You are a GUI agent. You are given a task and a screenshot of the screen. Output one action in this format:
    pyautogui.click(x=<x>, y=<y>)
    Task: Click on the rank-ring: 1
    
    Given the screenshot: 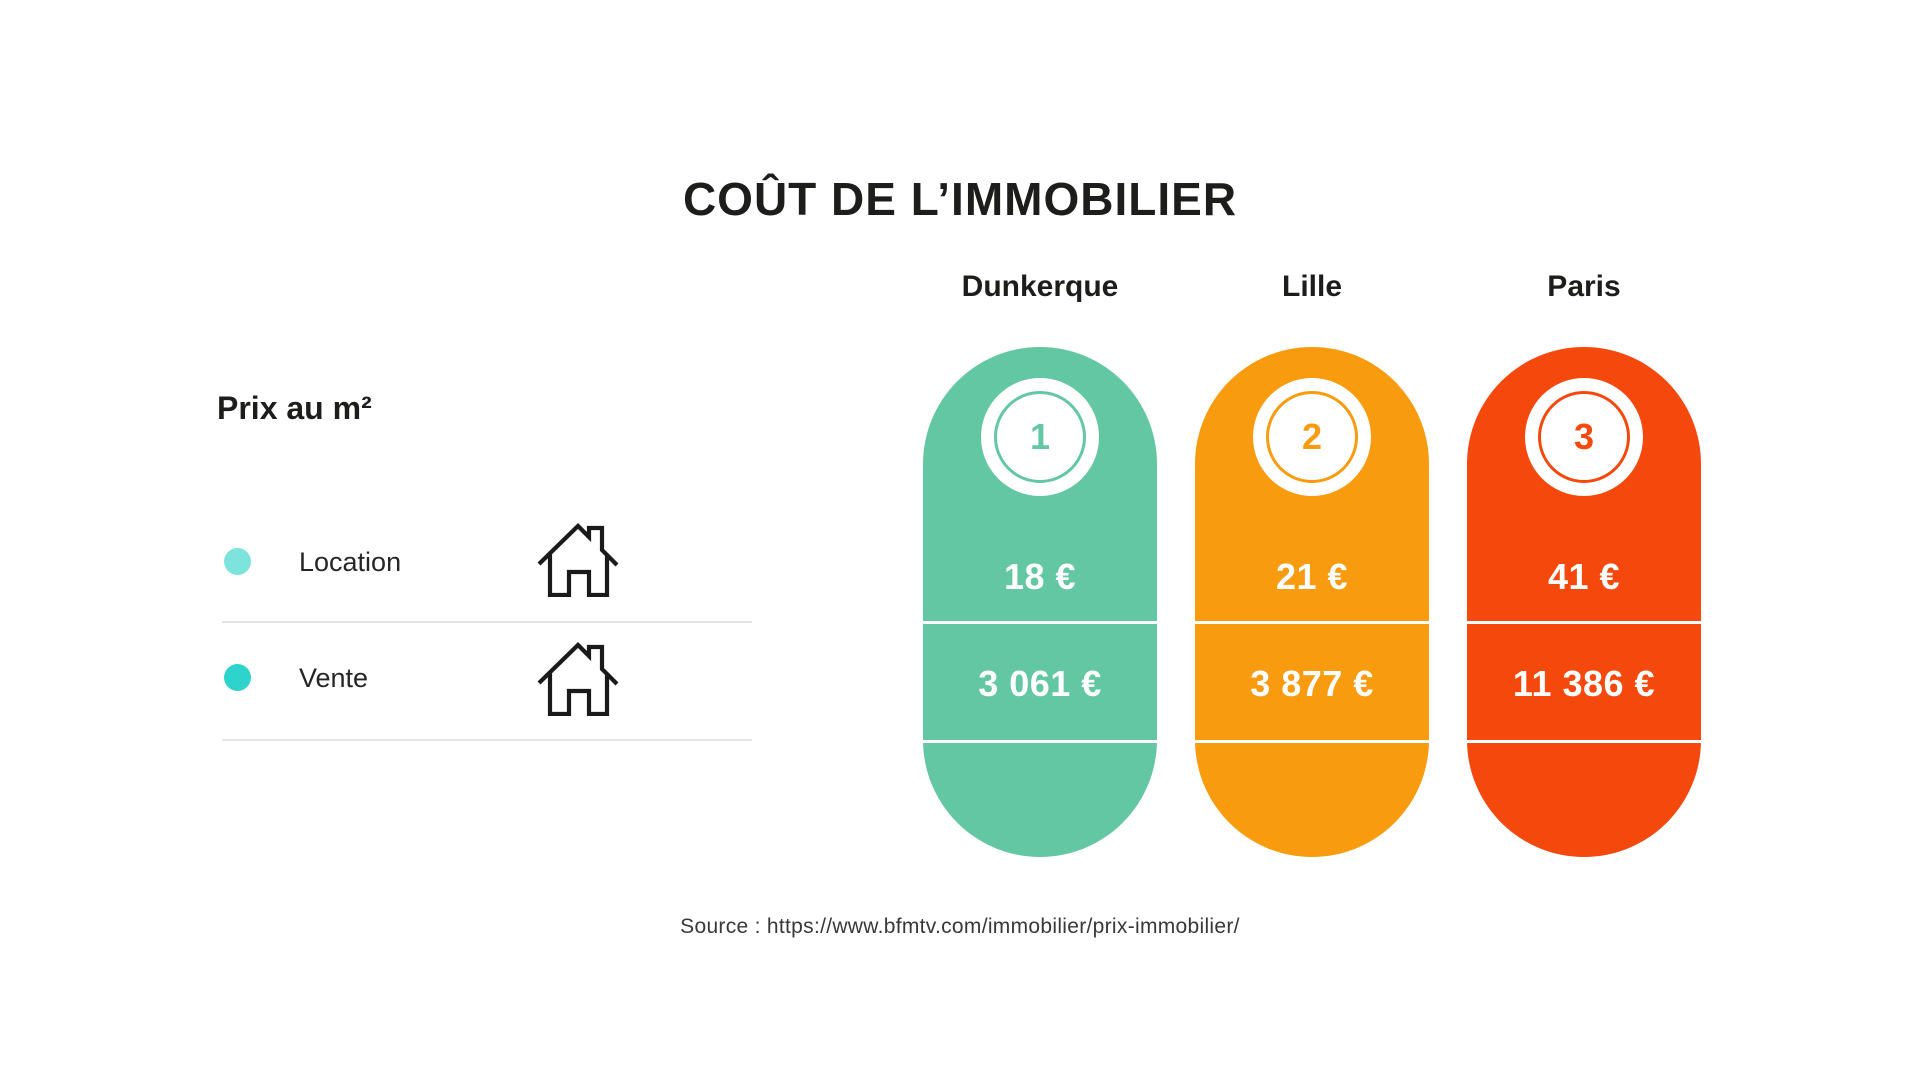 What is the action you would take?
    pyautogui.click(x=1040, y=437)
    